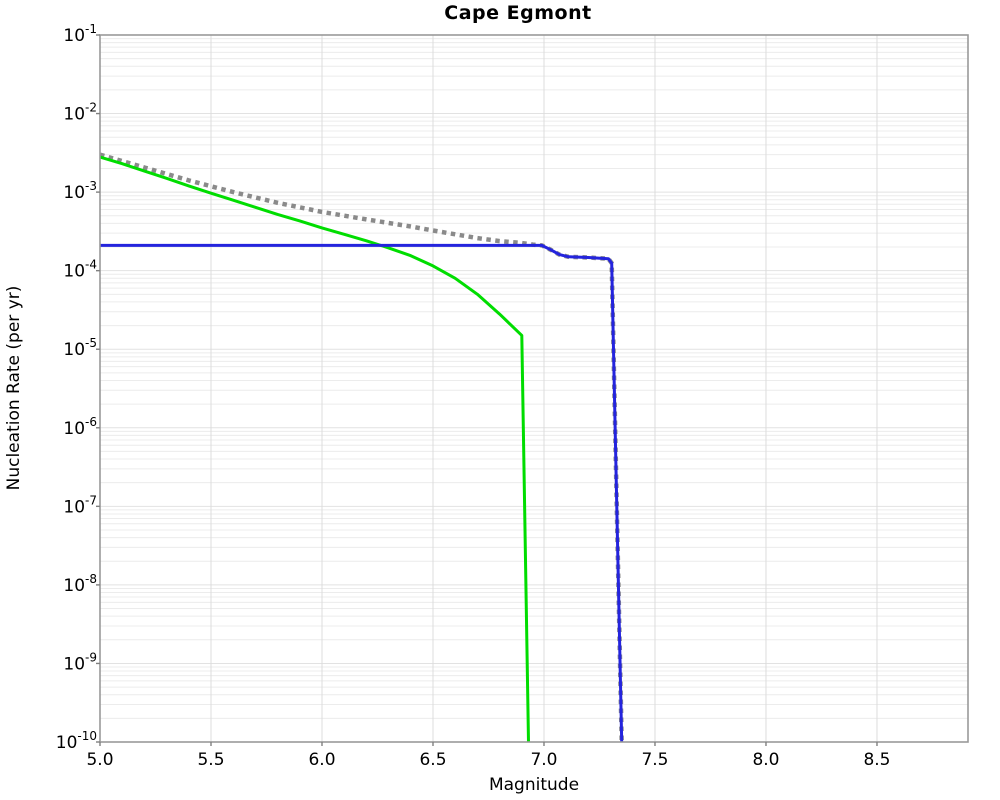  I want to click on x-tick-label: 6.0, so click(321, 760).